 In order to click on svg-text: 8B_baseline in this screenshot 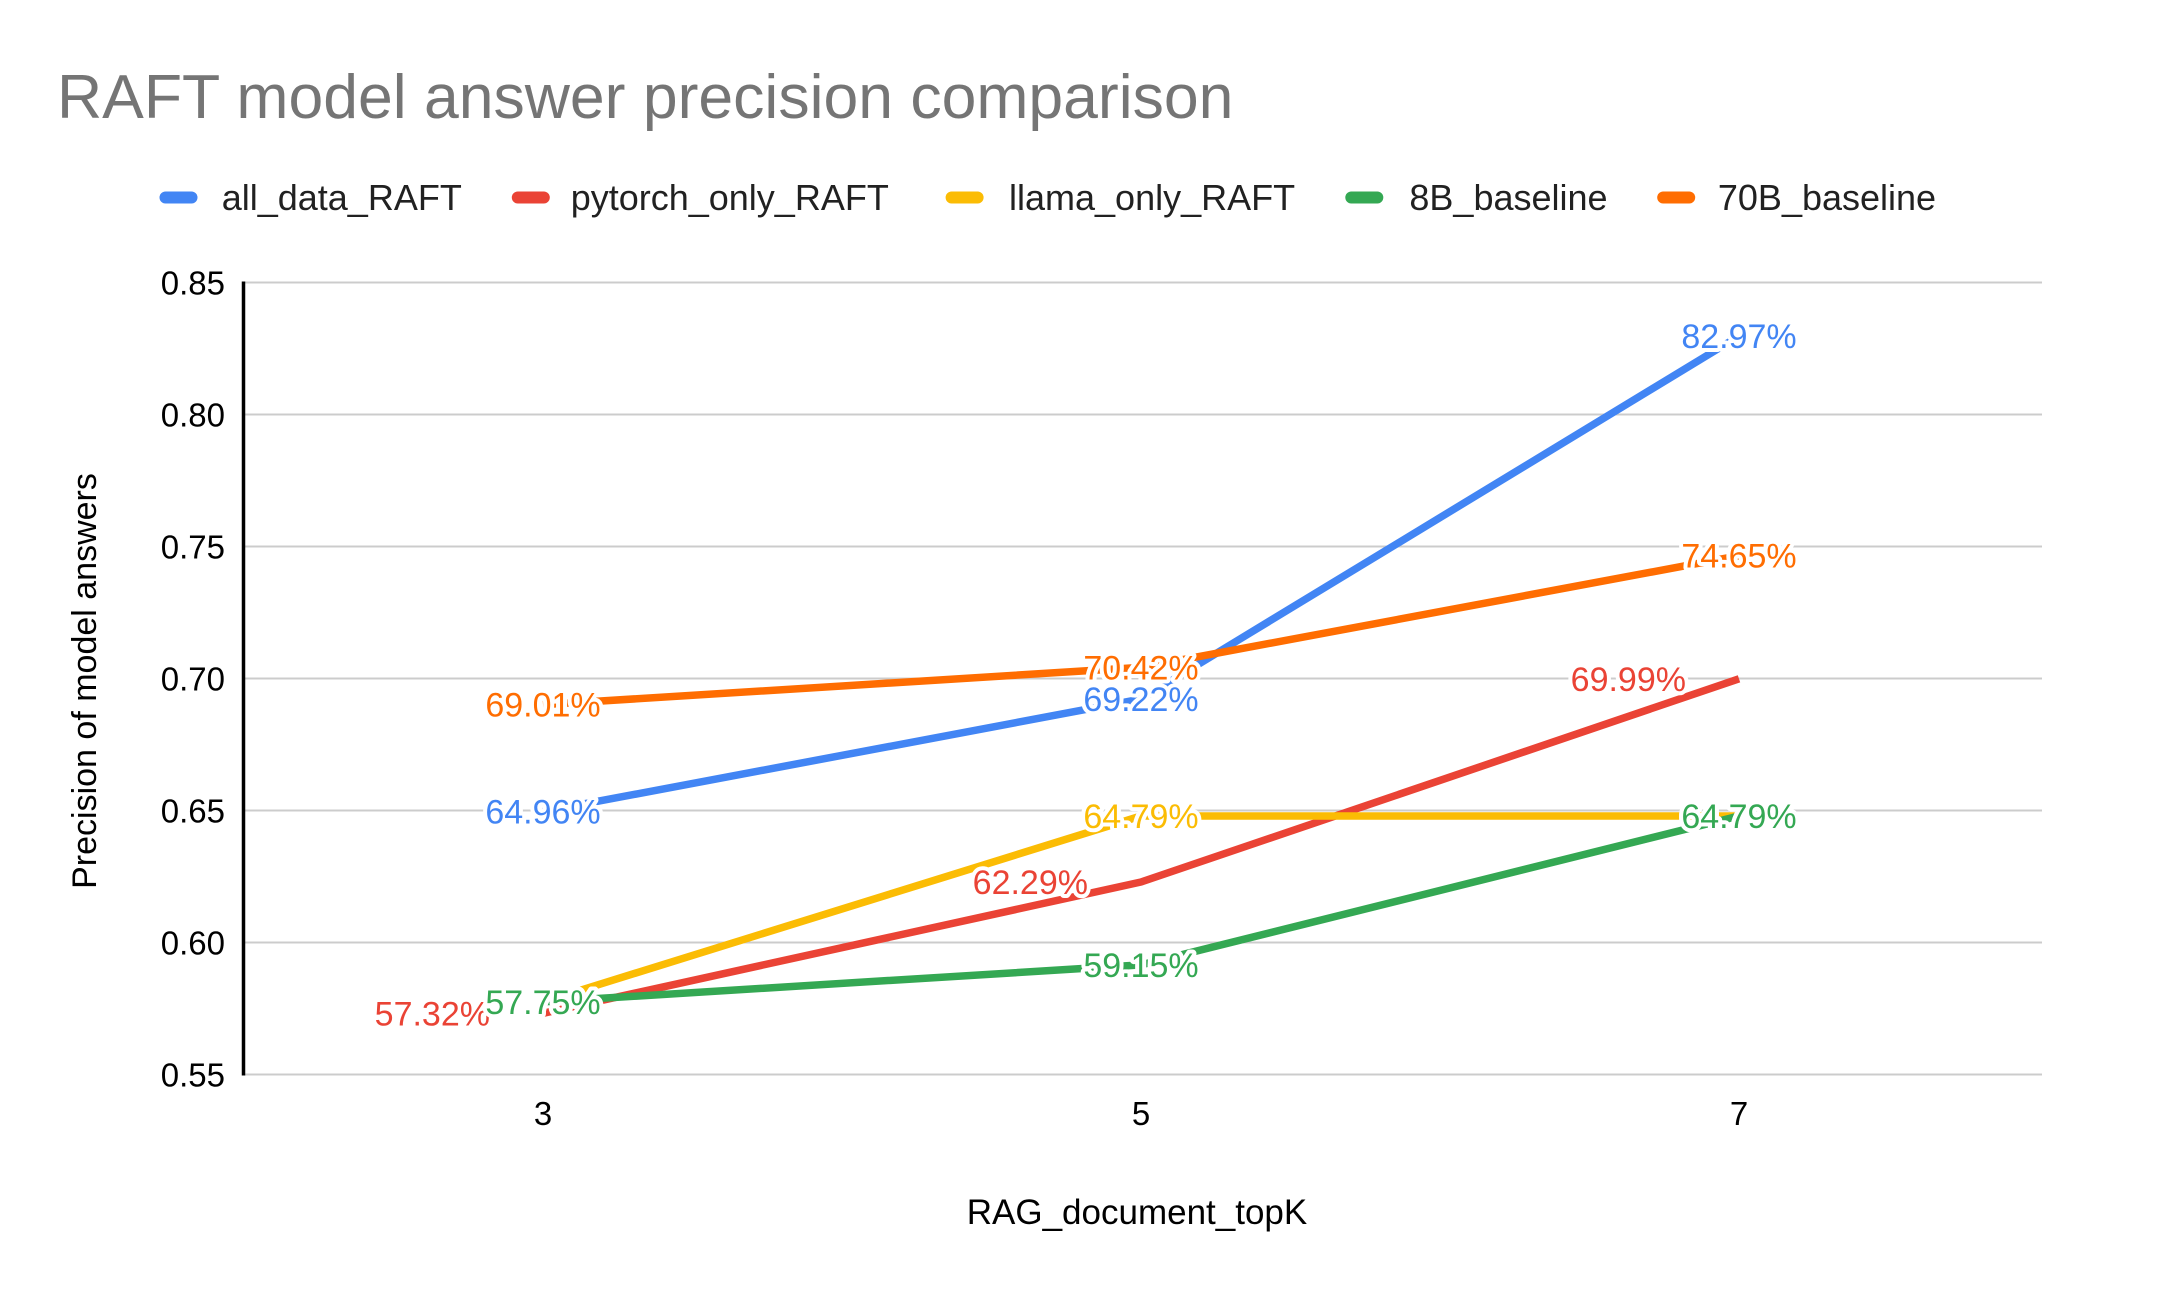, I will do `click(1508, 197)`.